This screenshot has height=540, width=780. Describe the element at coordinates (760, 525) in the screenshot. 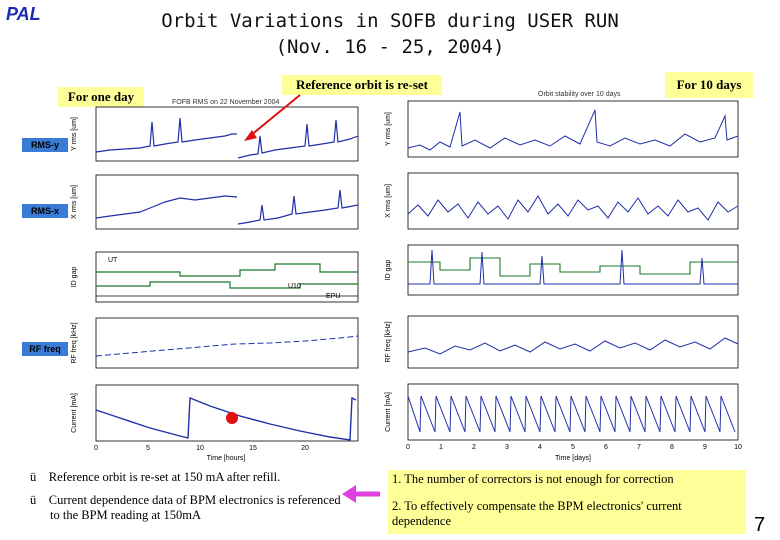

I see `page-number: 7` at that location.